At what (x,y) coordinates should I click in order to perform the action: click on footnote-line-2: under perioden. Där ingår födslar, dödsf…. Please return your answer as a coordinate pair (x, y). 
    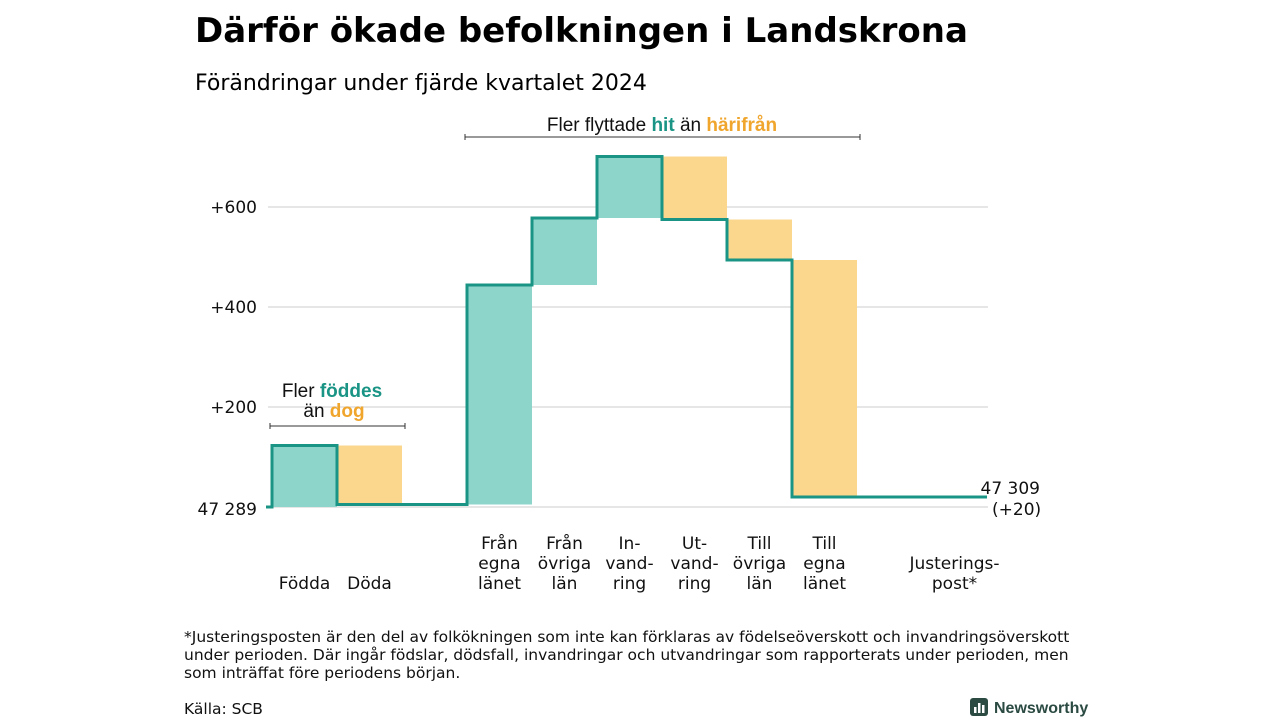
    Looking at the image, I should click on (626, 655).